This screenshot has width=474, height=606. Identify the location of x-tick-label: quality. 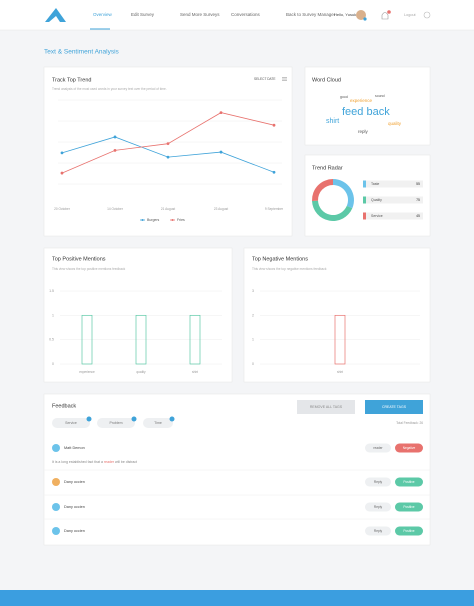
(141, 372).